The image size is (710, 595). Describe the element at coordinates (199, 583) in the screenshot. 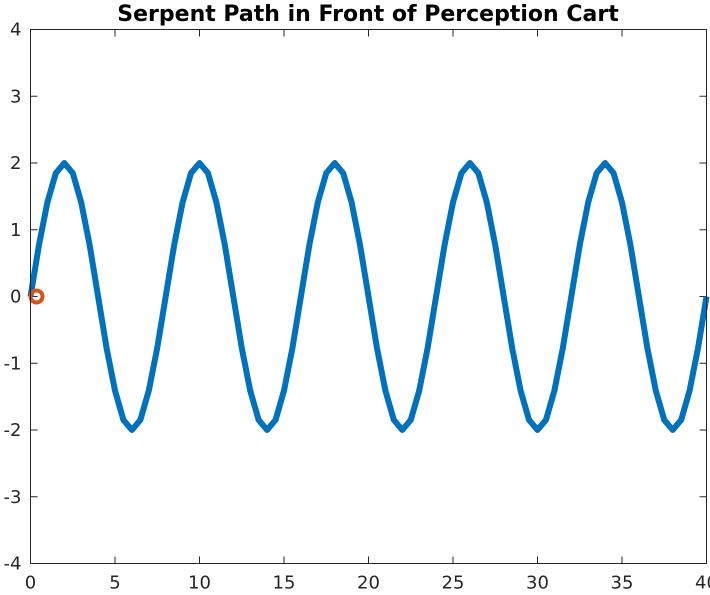

I see `x-tick-label-2: 10` at that location.